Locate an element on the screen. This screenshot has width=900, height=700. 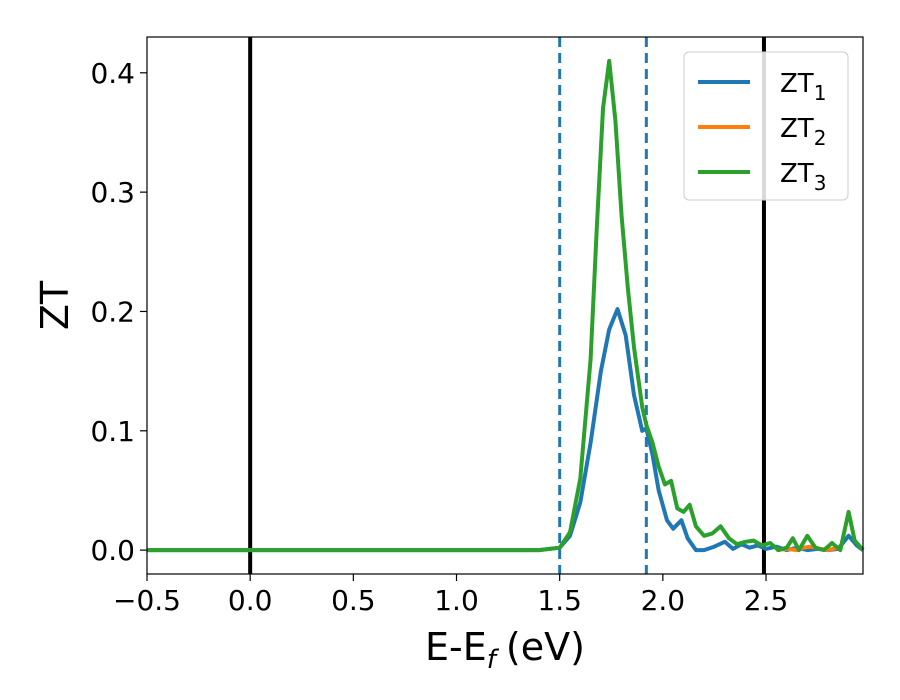
legend-label-3: ZT3 is located at coordinates (803, 177).